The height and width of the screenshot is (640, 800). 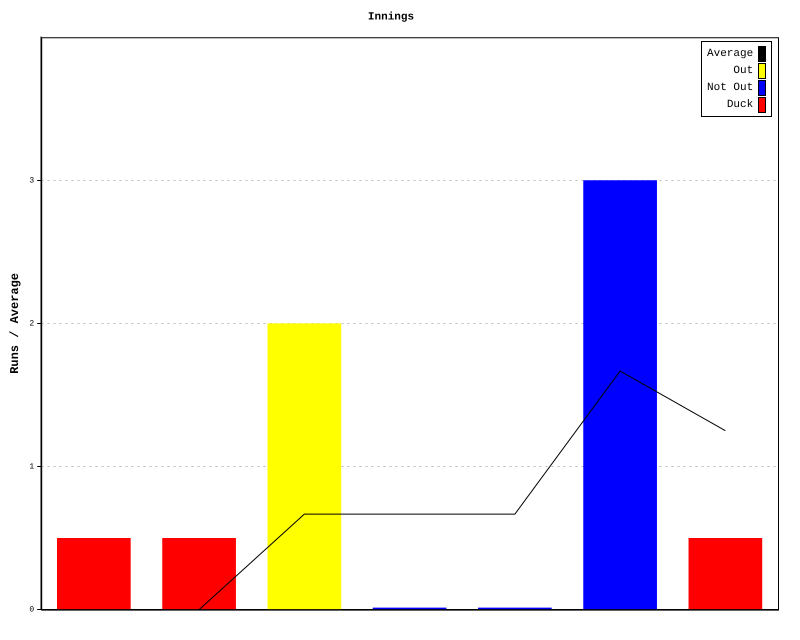 I want to click on legend-label: Not Out, so click(x=730, y=88).